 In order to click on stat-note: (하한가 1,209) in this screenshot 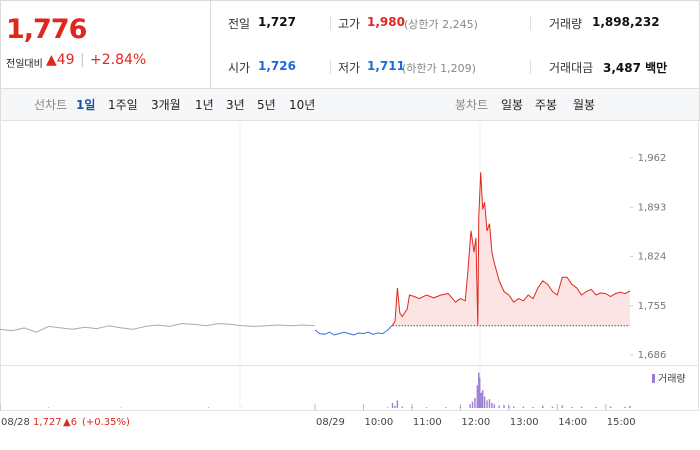, I will do `click(439, 68)`.